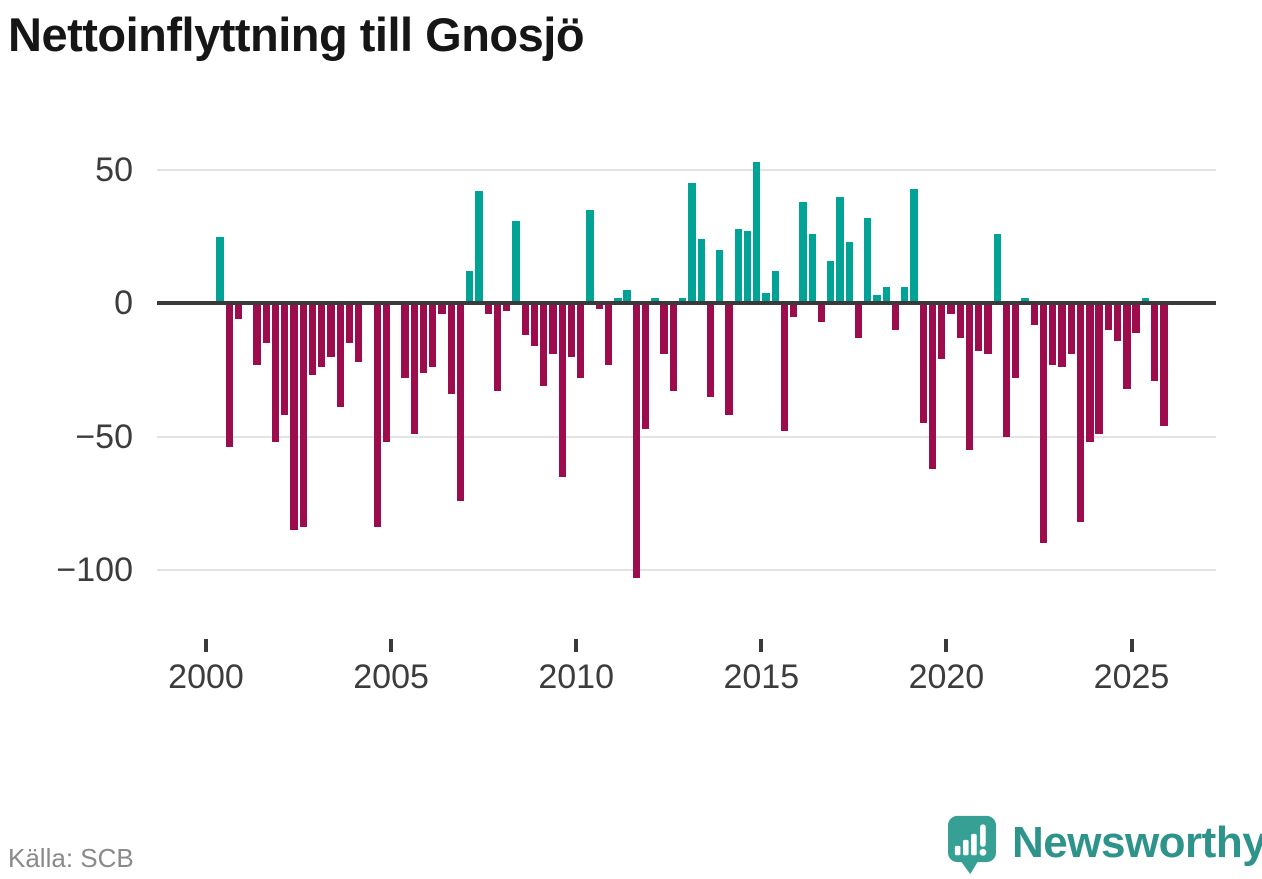  Describe the element at coordinates (470, 287) in the screenshot. I see `bar-2007-q1` at that location.